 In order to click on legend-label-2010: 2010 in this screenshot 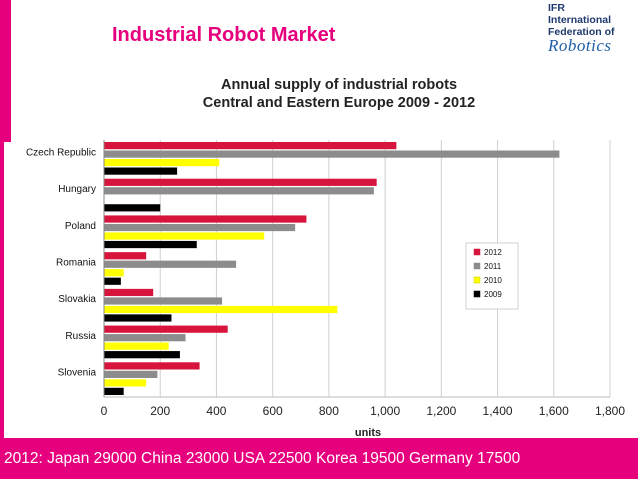, I will do `click(493, 280)`.